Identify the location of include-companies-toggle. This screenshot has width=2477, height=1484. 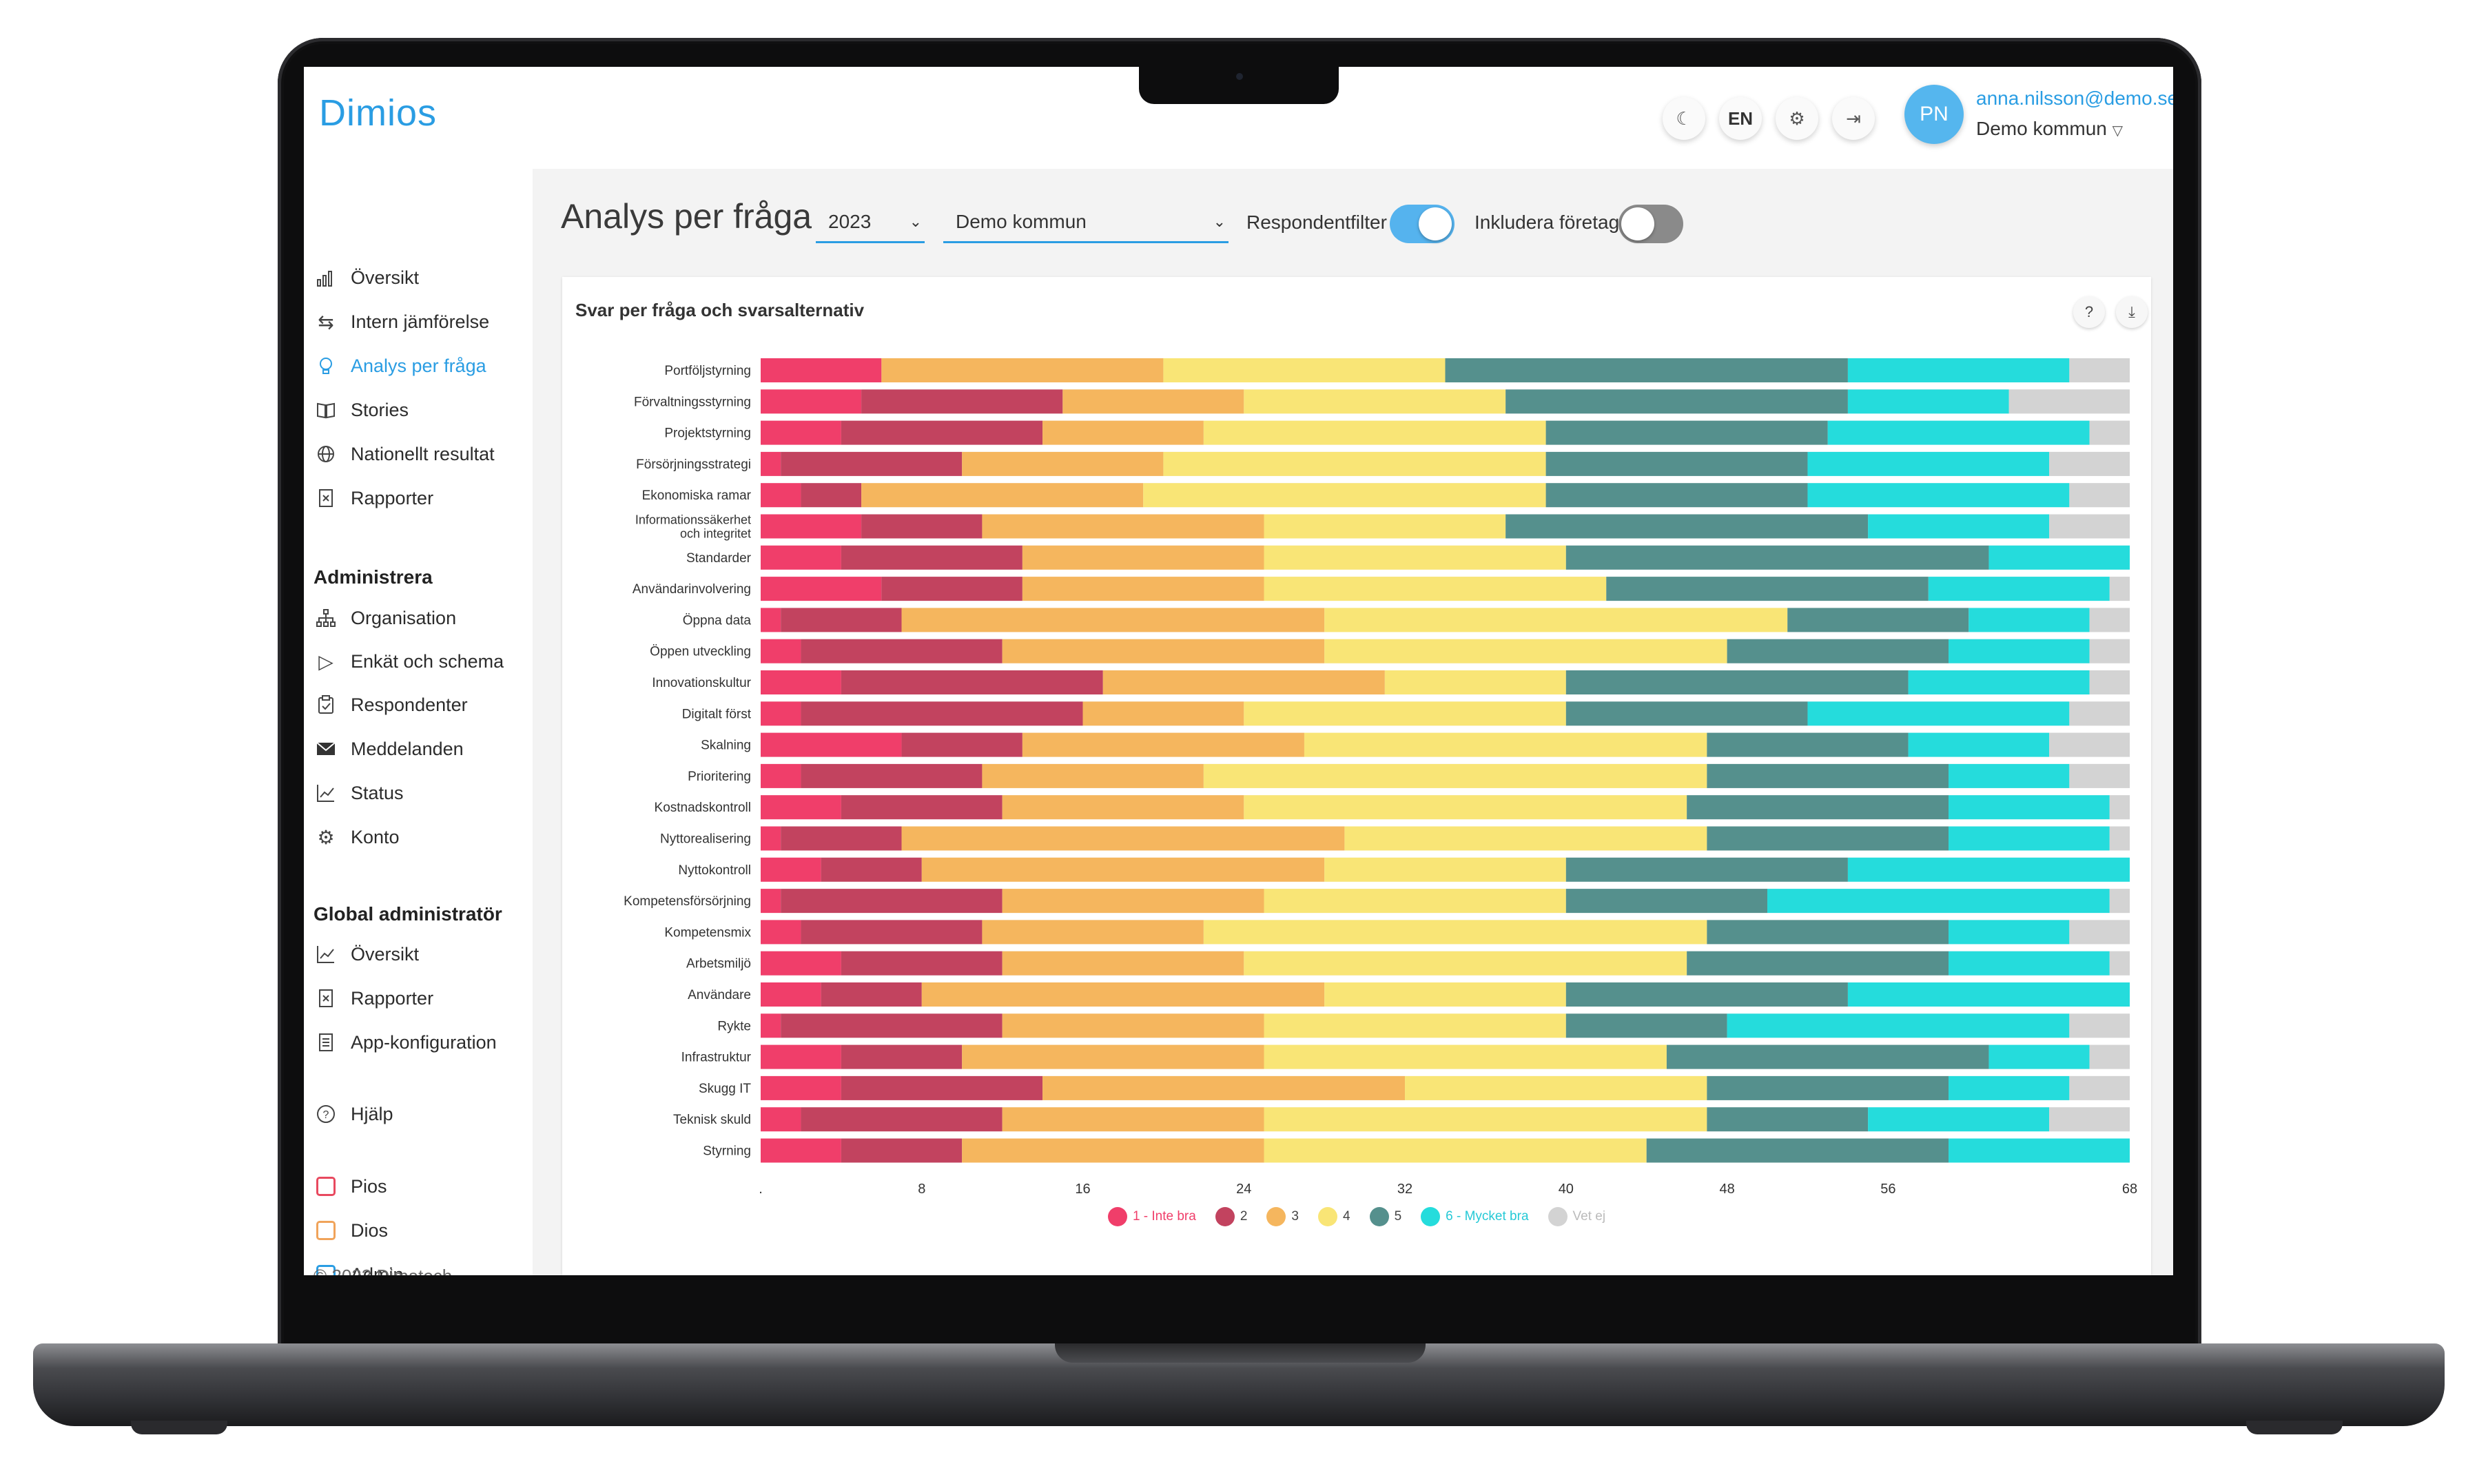
(1650, 224).